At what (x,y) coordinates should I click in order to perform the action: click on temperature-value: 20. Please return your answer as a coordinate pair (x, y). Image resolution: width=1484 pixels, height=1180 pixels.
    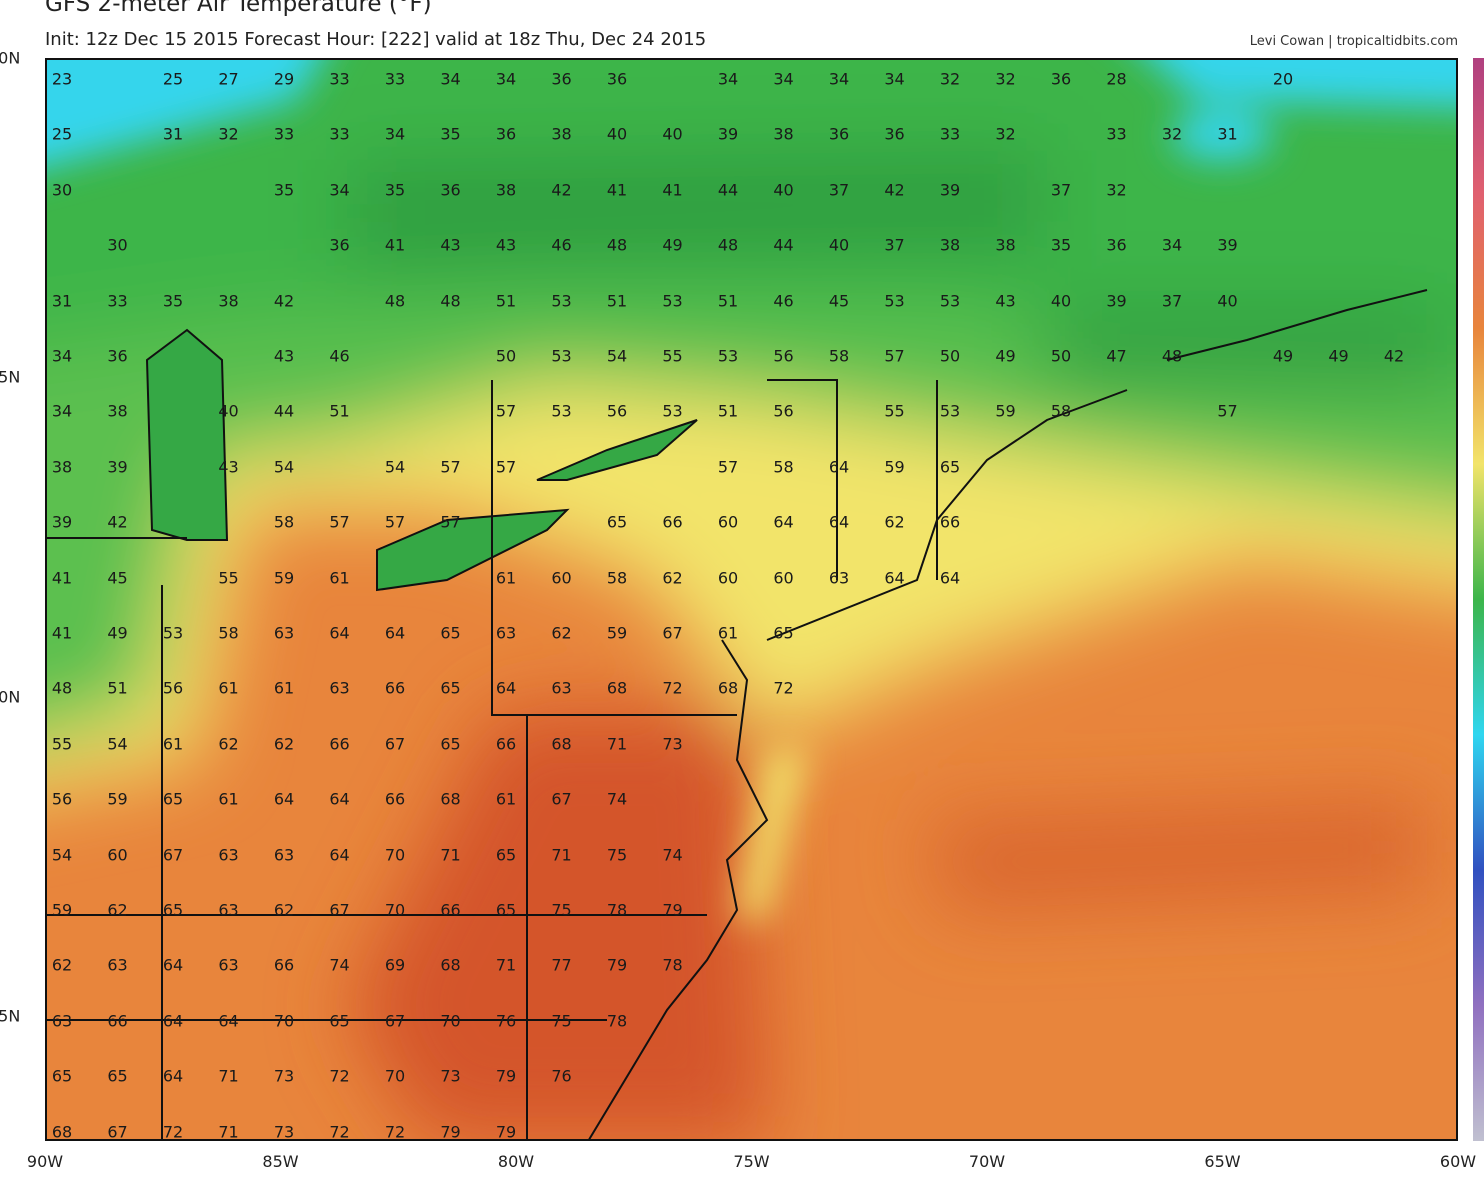
    Looking at the image, I should click on (1283, 79).